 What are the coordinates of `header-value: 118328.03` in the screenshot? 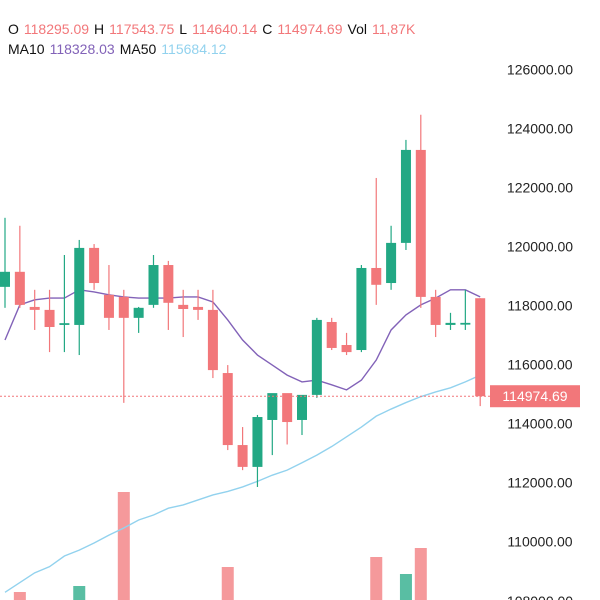 It's located at (82, 49).